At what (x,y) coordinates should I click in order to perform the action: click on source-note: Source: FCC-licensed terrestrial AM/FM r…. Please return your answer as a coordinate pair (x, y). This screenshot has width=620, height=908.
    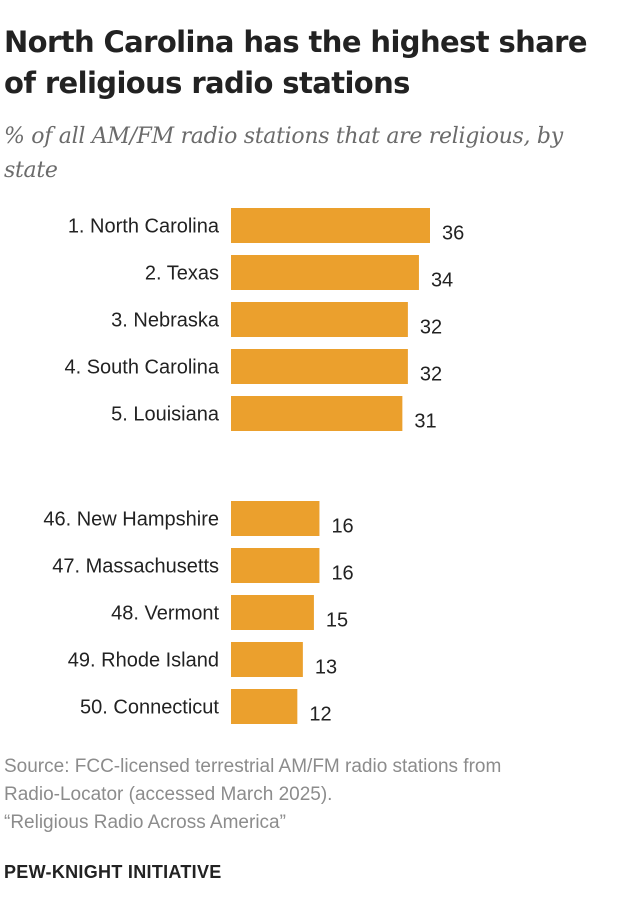
    Looking at the image, I should click on (310, 795).